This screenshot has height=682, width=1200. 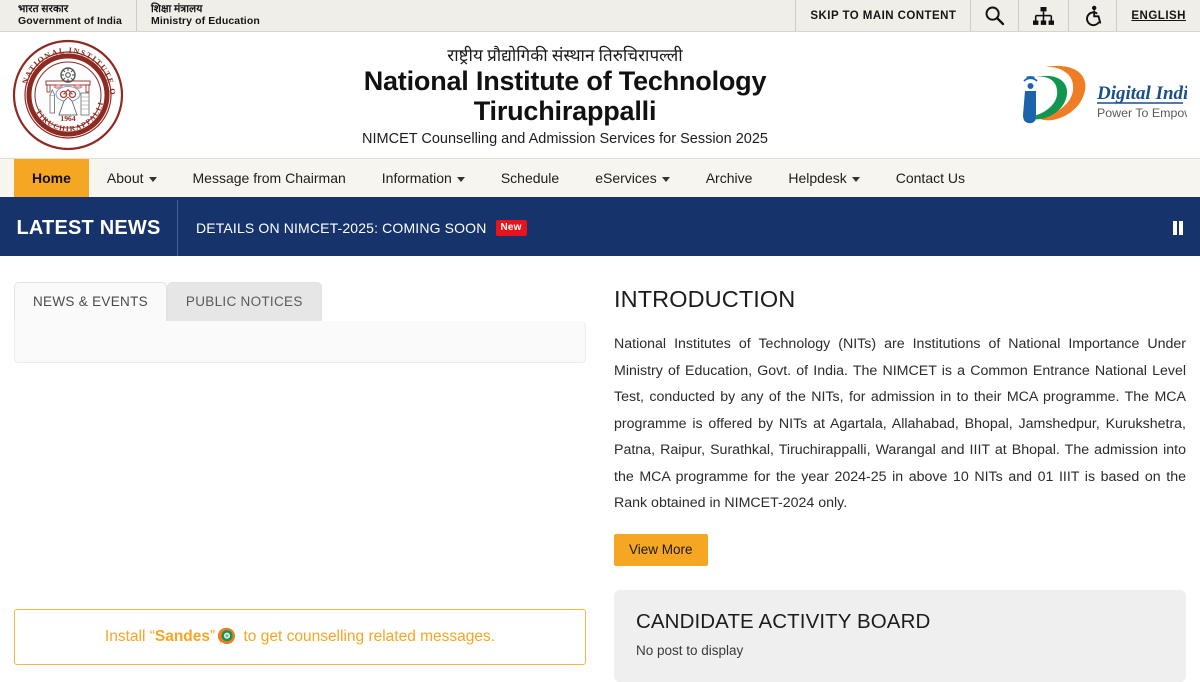 I want to click on nav-item-archive: Archive, so click(x=729, y=178).